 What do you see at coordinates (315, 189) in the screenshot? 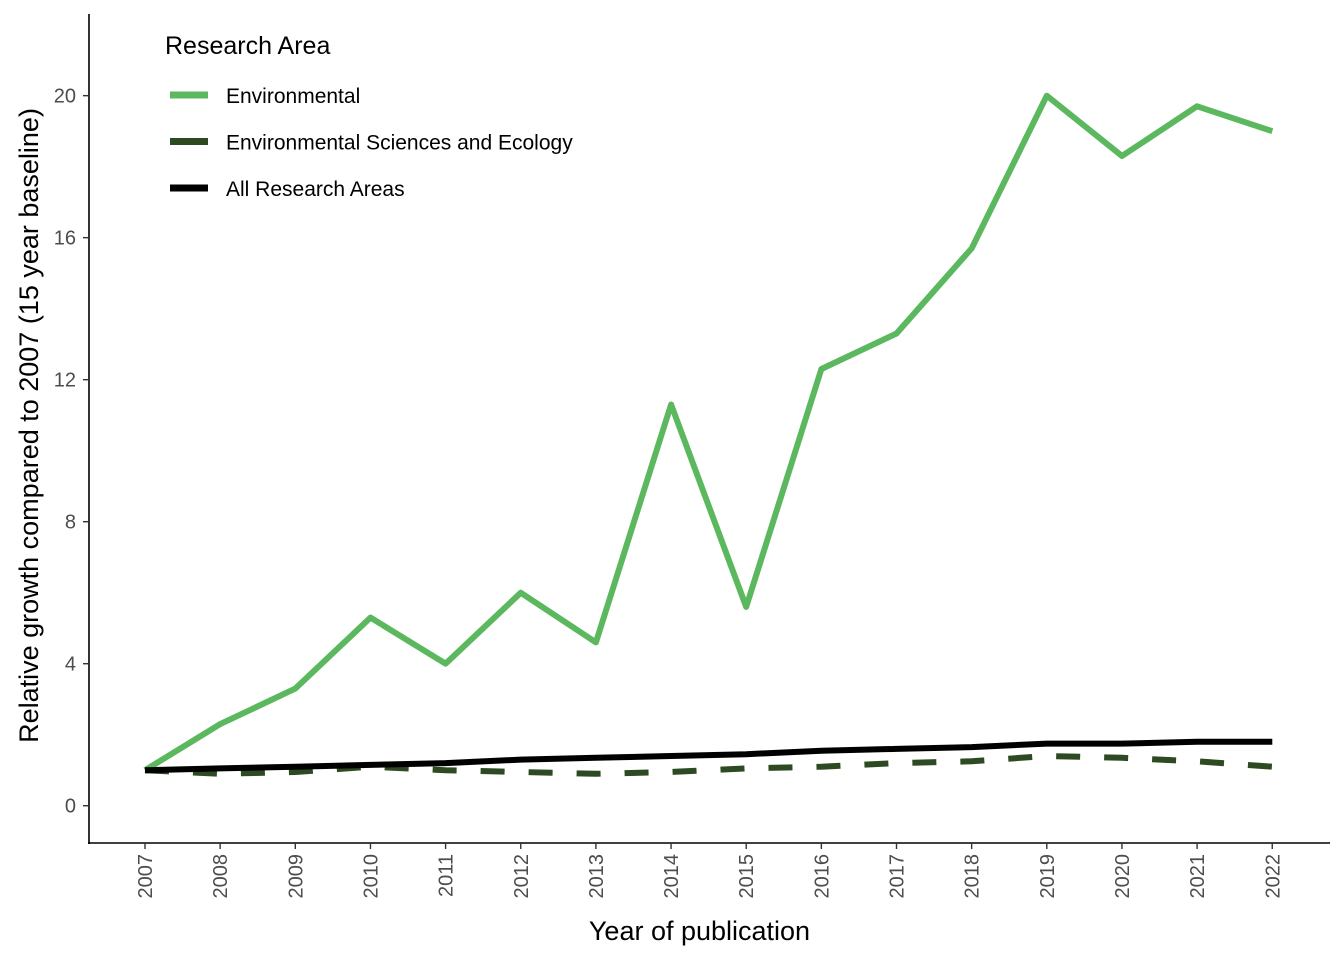
I see `legend-label: All Research Areas` at bounding box center [315, 189].